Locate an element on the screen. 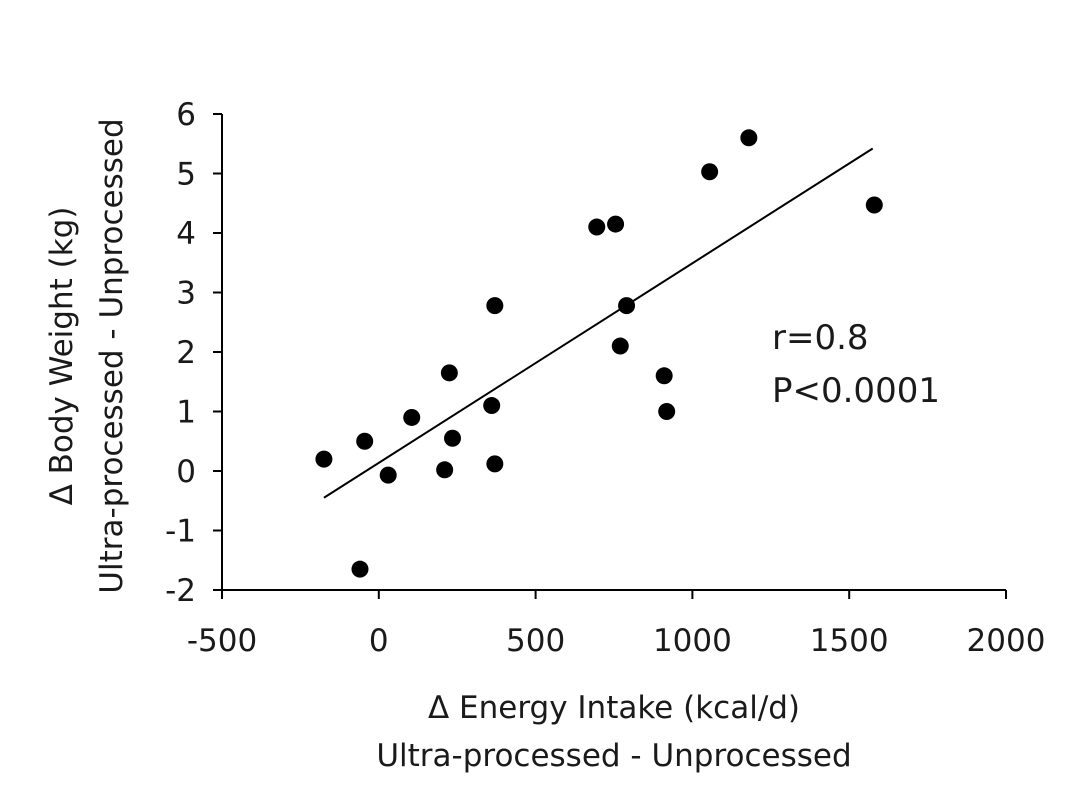 This screenshot has height=802, width=1078. y-tick-label: 3 is located at coordinates (186, 294).